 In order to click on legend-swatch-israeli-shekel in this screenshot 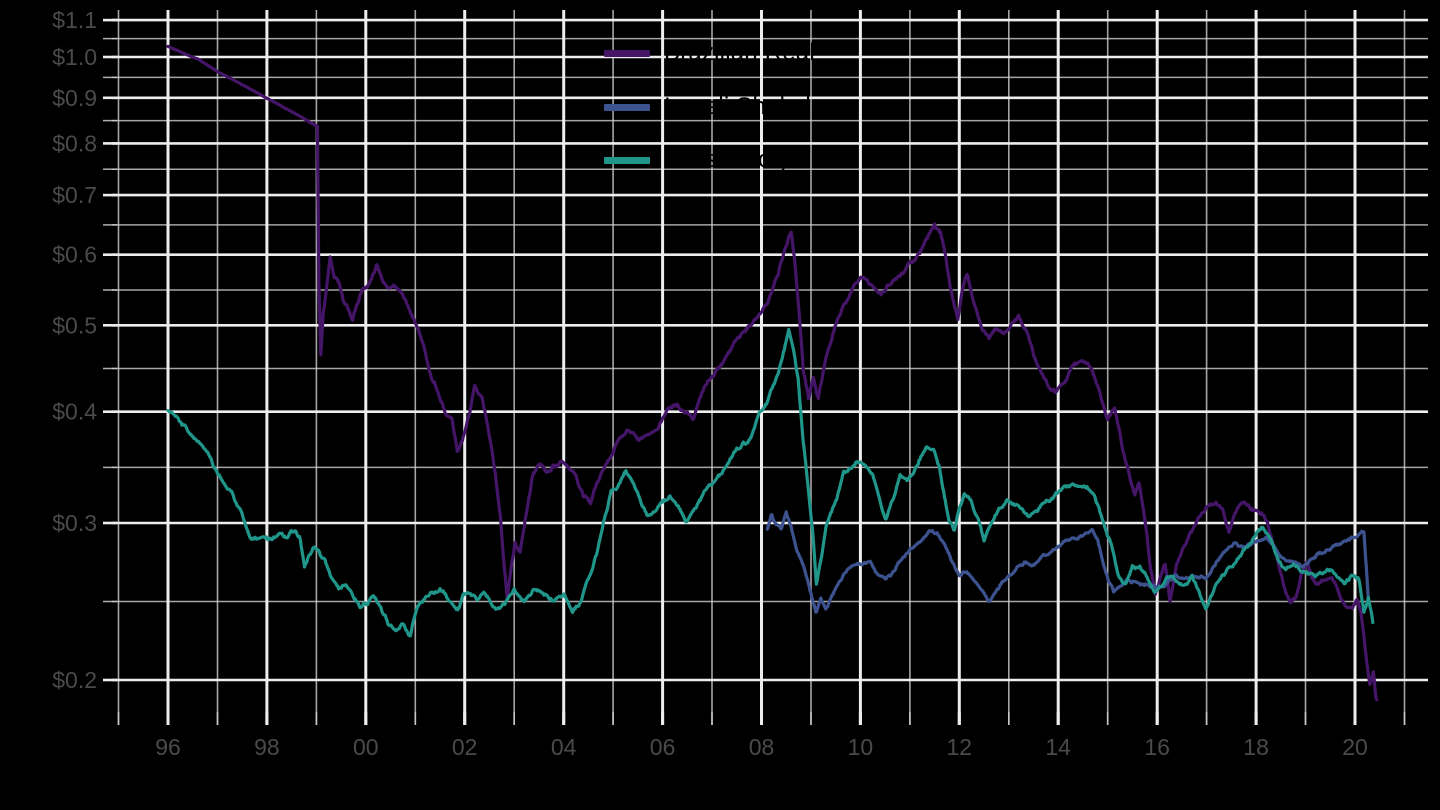, I will do `click(627, 107)`.